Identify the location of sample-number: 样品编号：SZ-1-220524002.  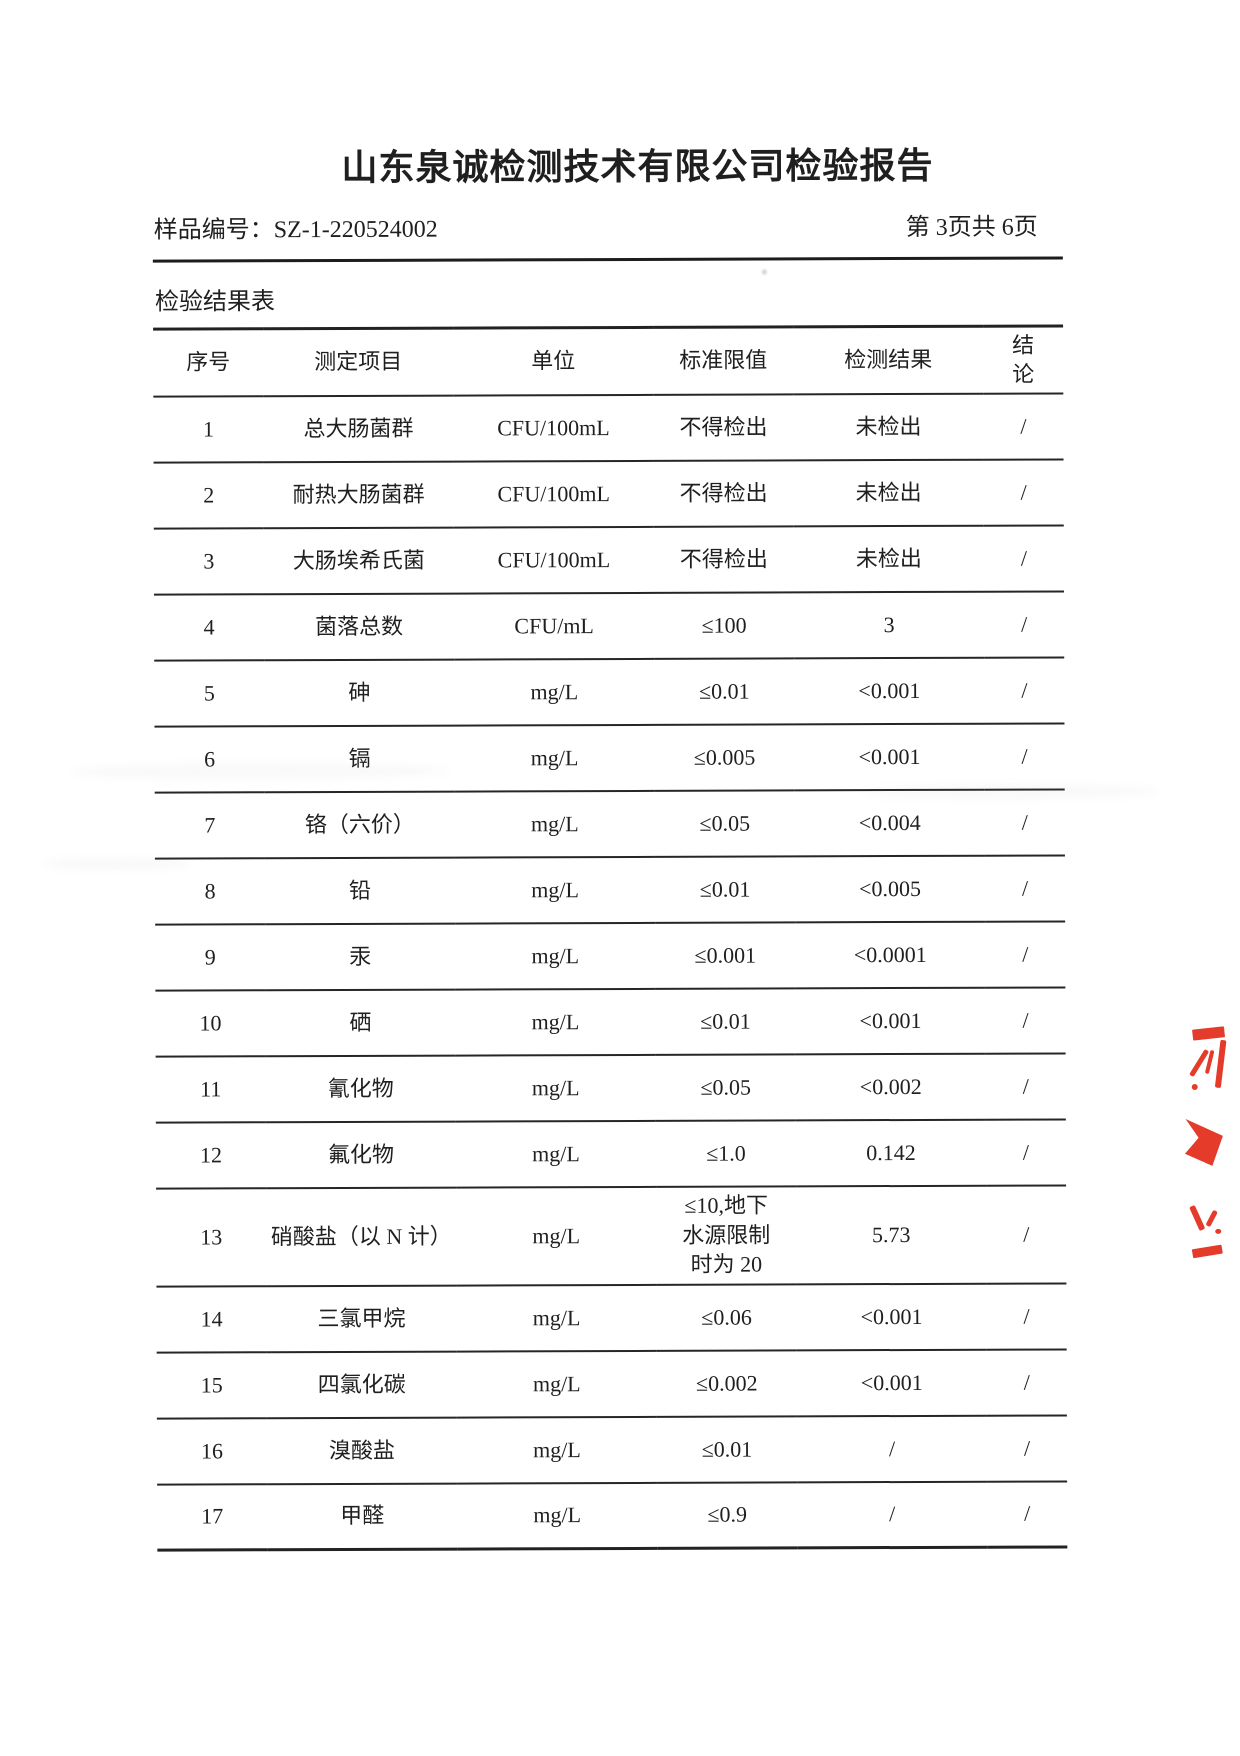
(296, 227).